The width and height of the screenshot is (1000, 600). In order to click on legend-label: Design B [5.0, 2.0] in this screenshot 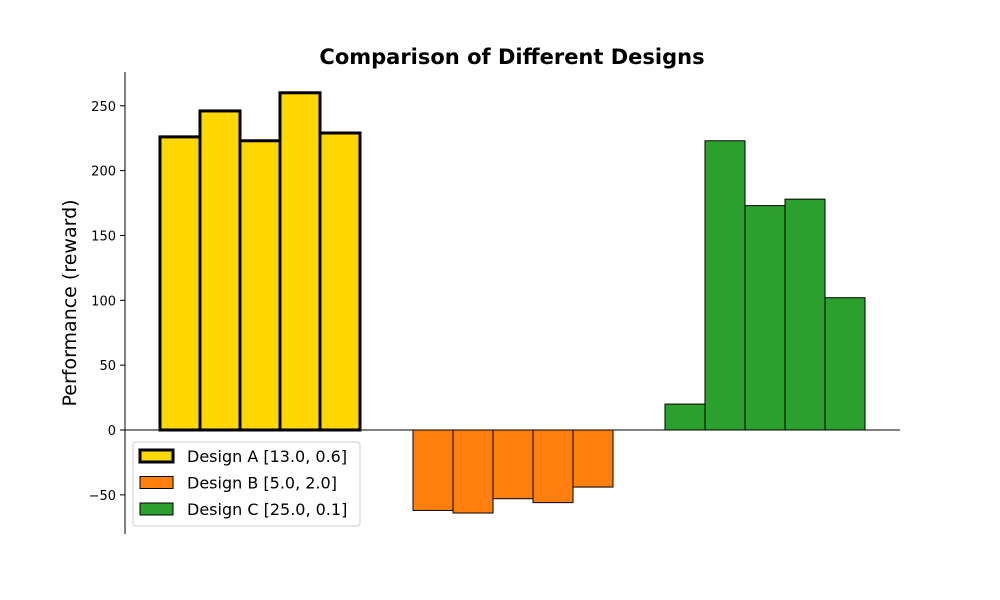, I will do `click(262, 483)`.